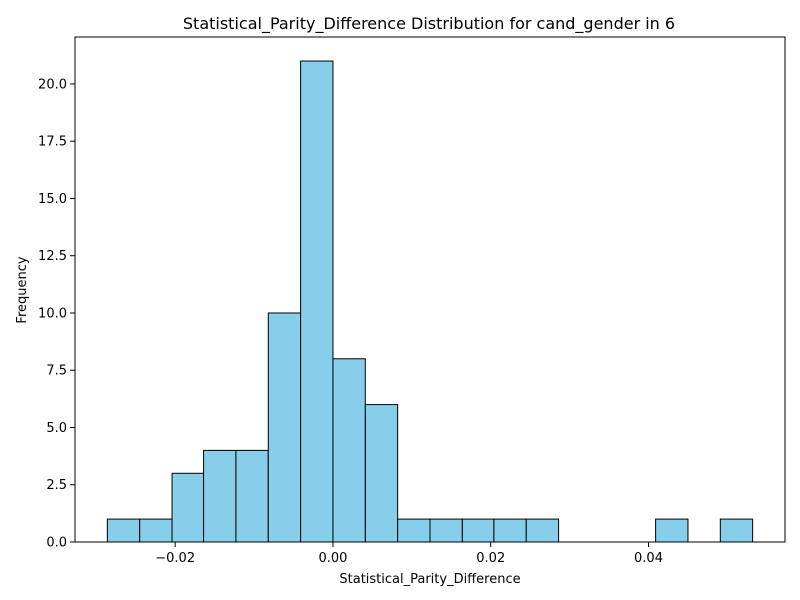 This screenshot has width=800, height=600. What do you see at coordinates (52, 142) in the screenshot?
I see `y-tick-label: 17.5` at bounding box center [52, 142].